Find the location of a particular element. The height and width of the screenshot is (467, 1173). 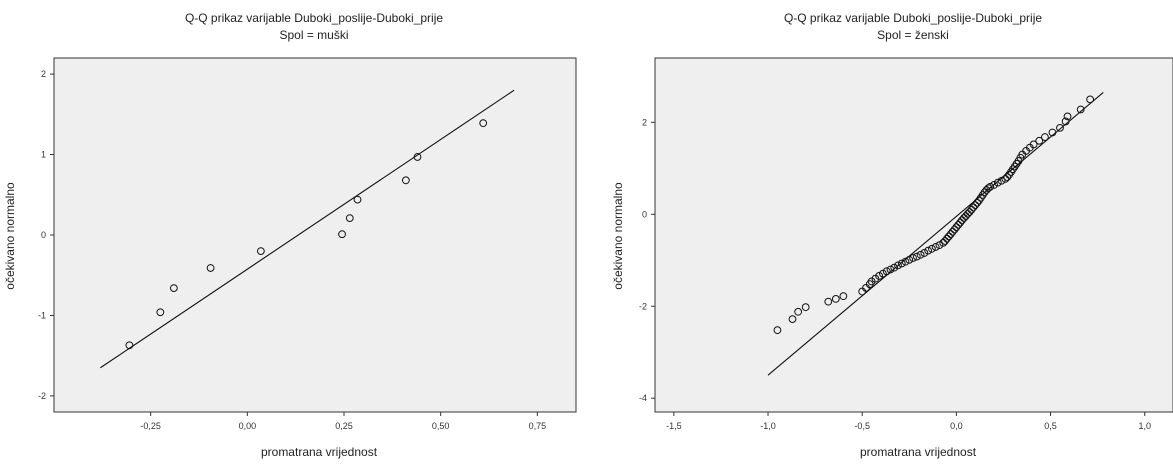

x-tick-label: -0,25 is located at coordinates (150, 426).